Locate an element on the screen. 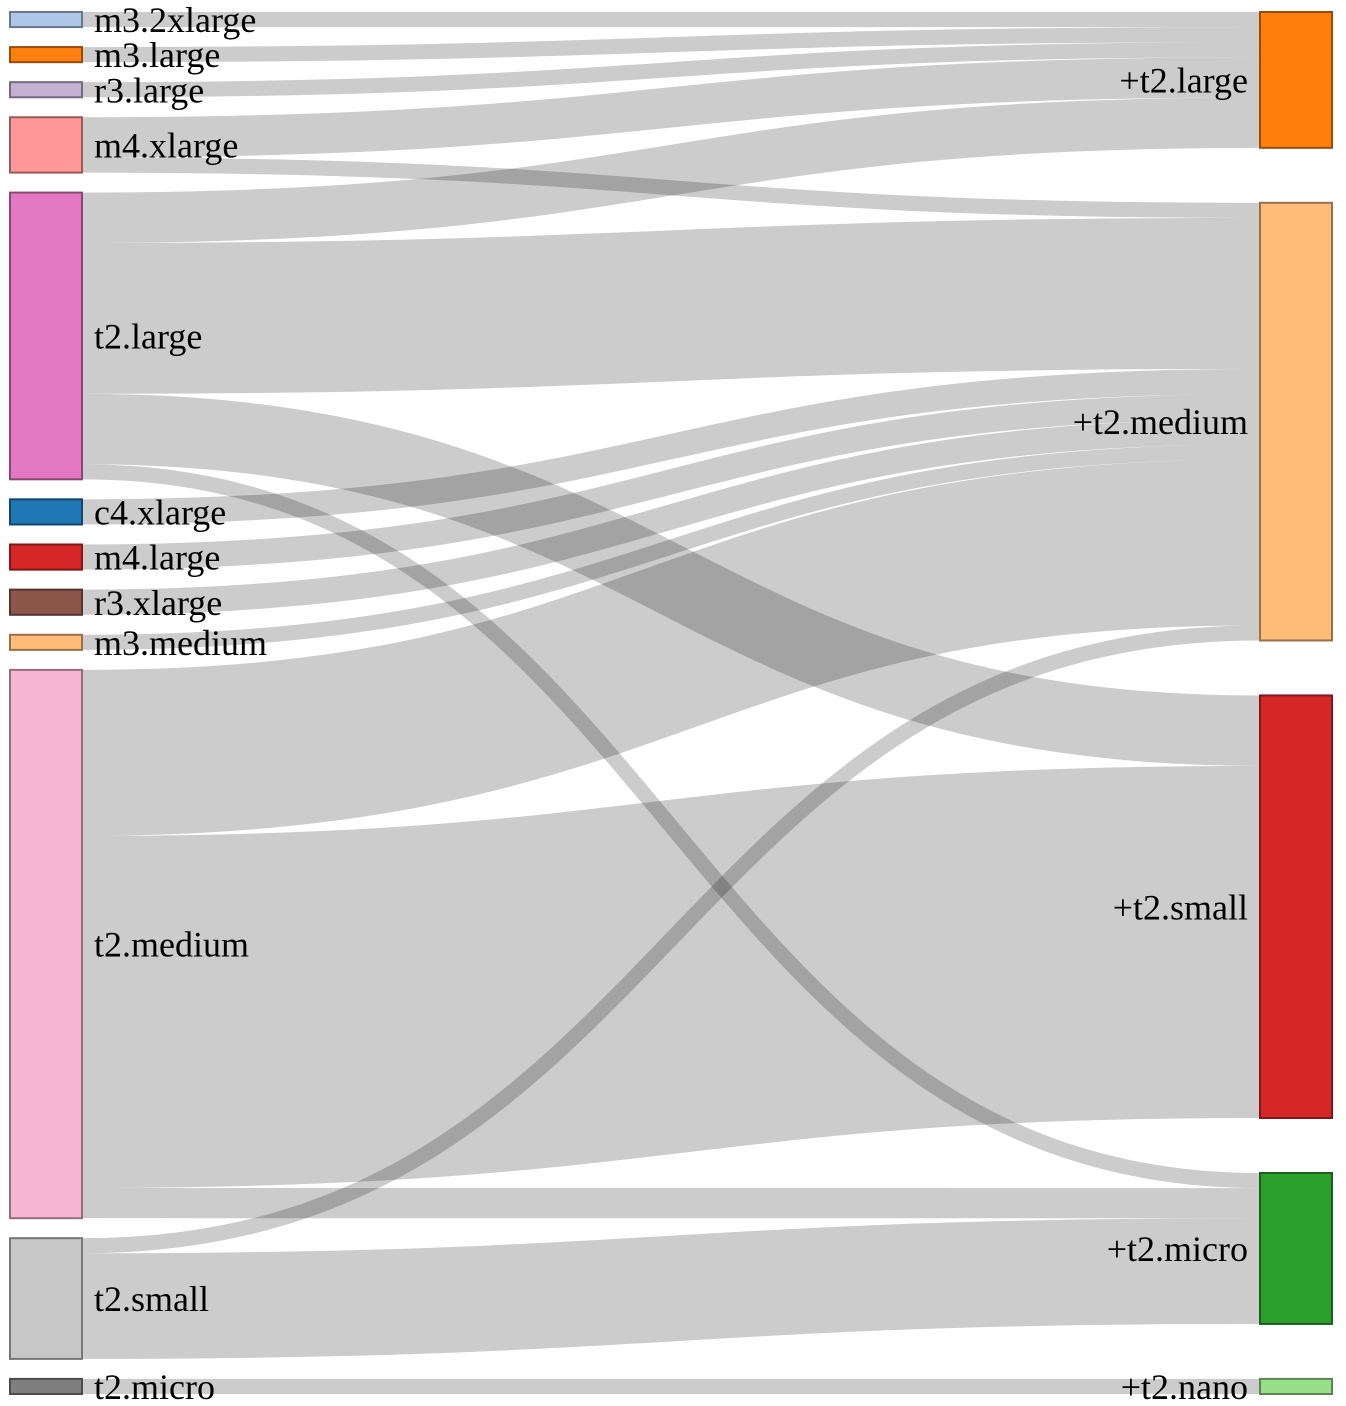 This screenshot has height=1406, width=1346. node-plus-t2.small is located at coordinates (1296, 906).